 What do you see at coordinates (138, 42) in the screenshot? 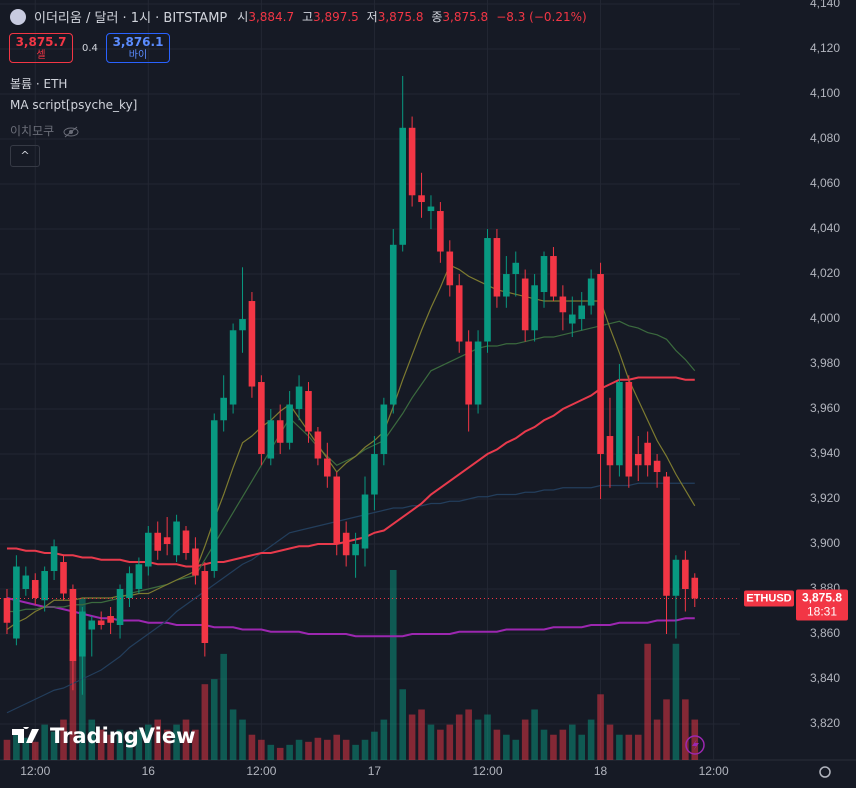
I see `buy-price: 3,876.1` at bounding box center [138, 42].